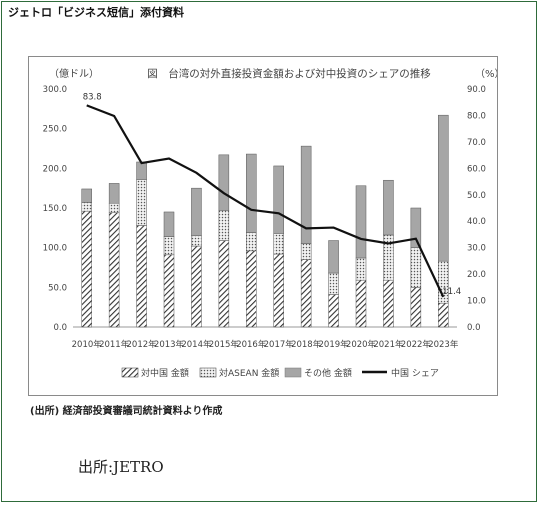  Describe the element at coordinates (208, 372) in the screenshot. I see `legend-swatch-asean` at that location.